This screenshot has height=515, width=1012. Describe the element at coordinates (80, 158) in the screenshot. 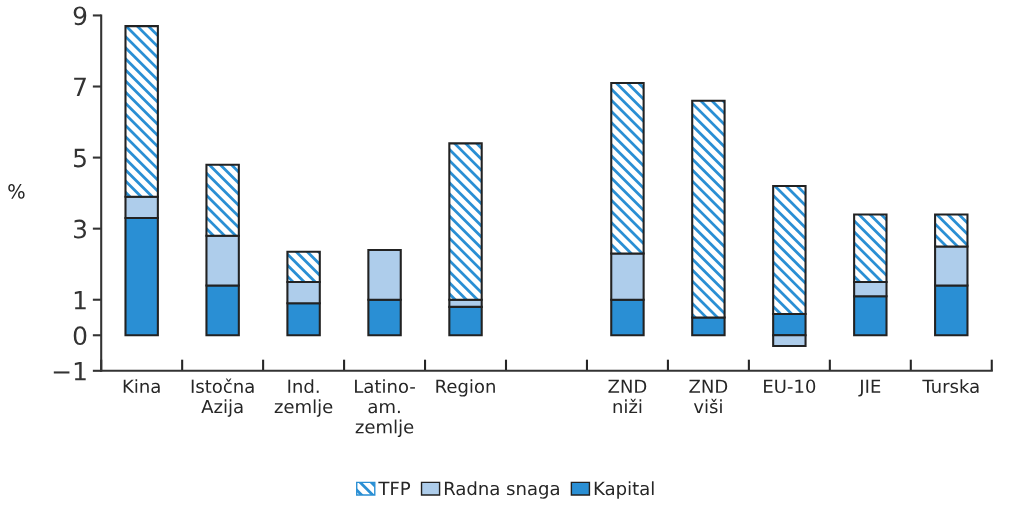

I see `y-tick-label: 5` at that location.